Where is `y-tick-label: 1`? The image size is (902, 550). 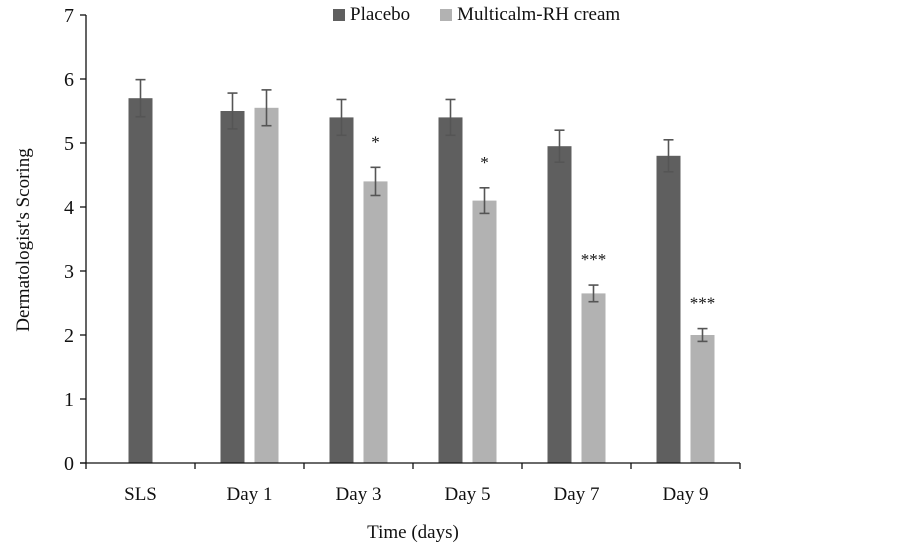 y-tick-label: 1 is located at coordinates (69, 400).